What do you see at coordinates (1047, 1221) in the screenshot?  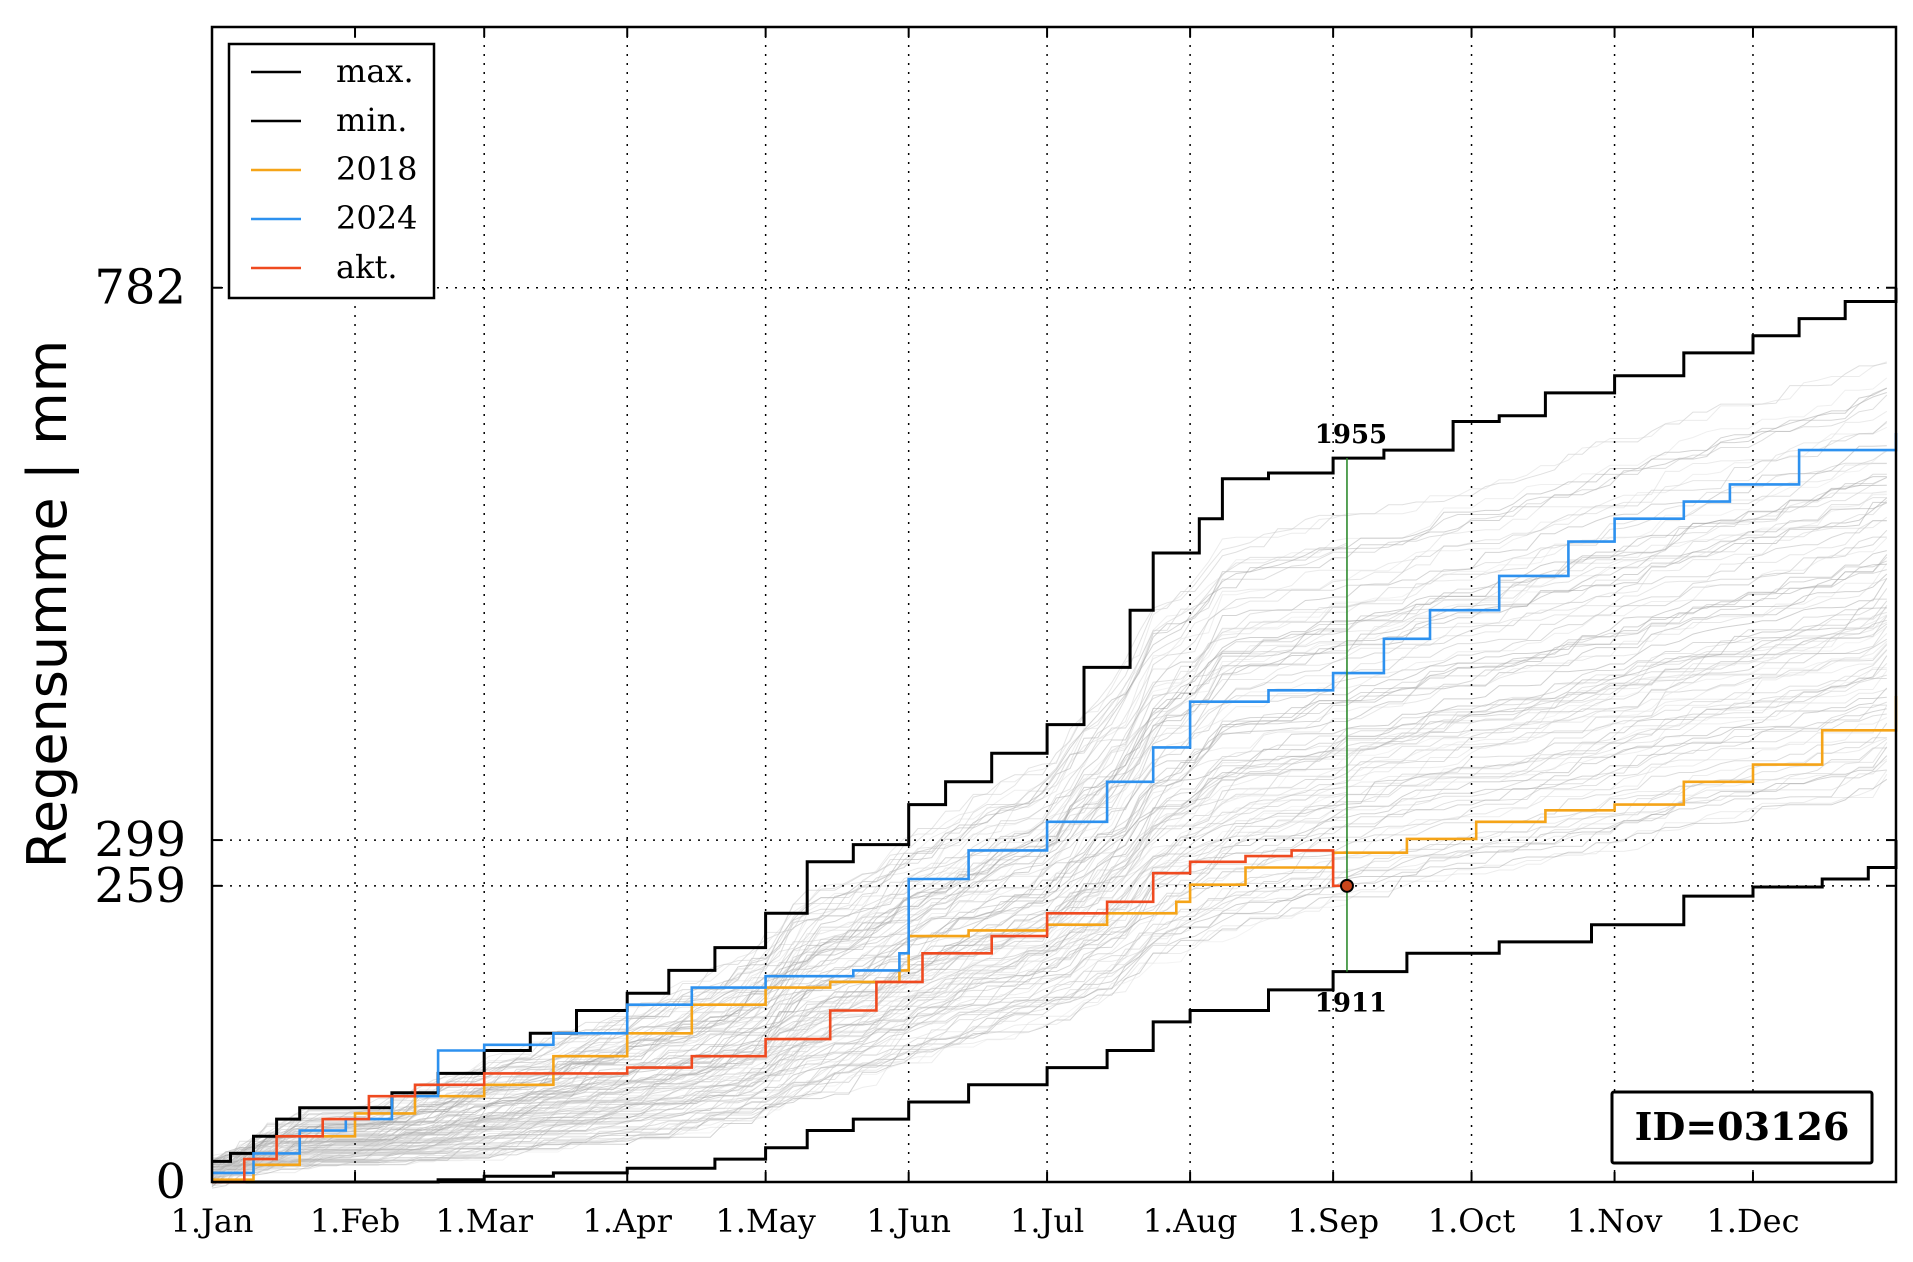 I see `x-tick-label: 1.Jul` at bounding box center [1047, 1221].